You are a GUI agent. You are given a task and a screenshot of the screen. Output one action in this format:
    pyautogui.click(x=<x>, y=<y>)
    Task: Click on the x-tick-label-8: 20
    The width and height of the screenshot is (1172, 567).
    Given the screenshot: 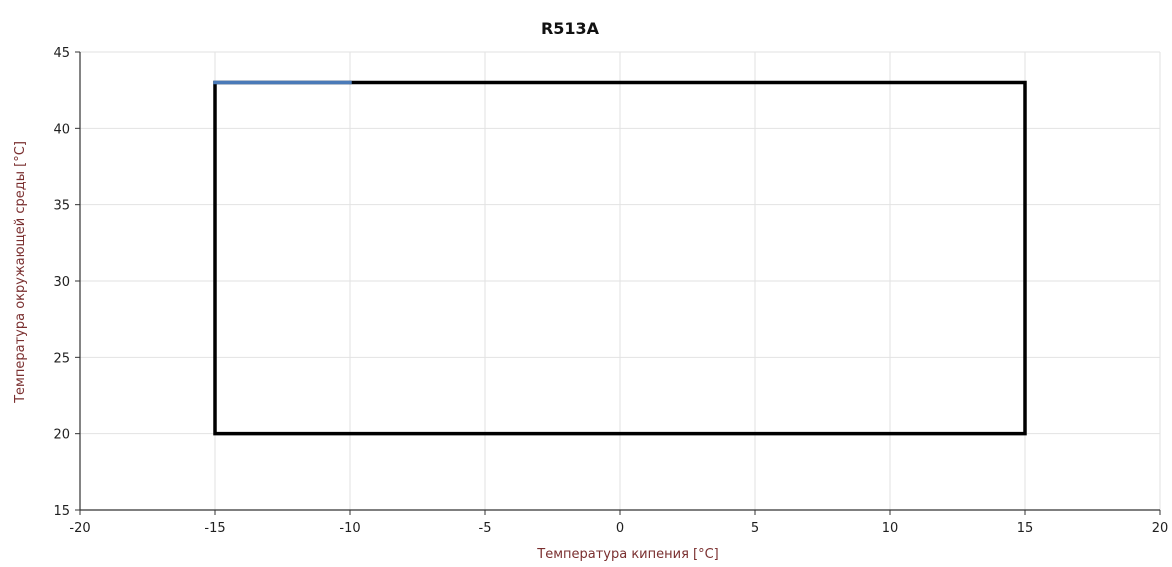 What is the action you would take?
    pyautogui.click(x=1160, y=528)
    